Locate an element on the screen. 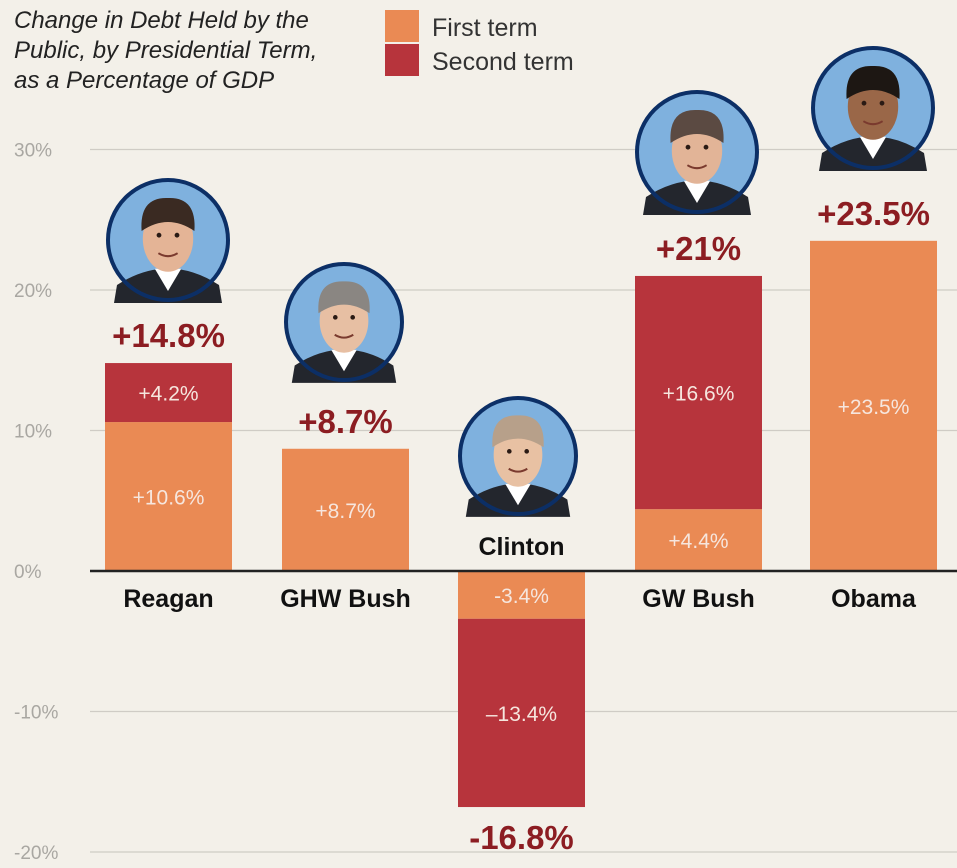 This screenshot has width=957, height=868. y-tick-label: 20% is located at coordinates (33, 291).